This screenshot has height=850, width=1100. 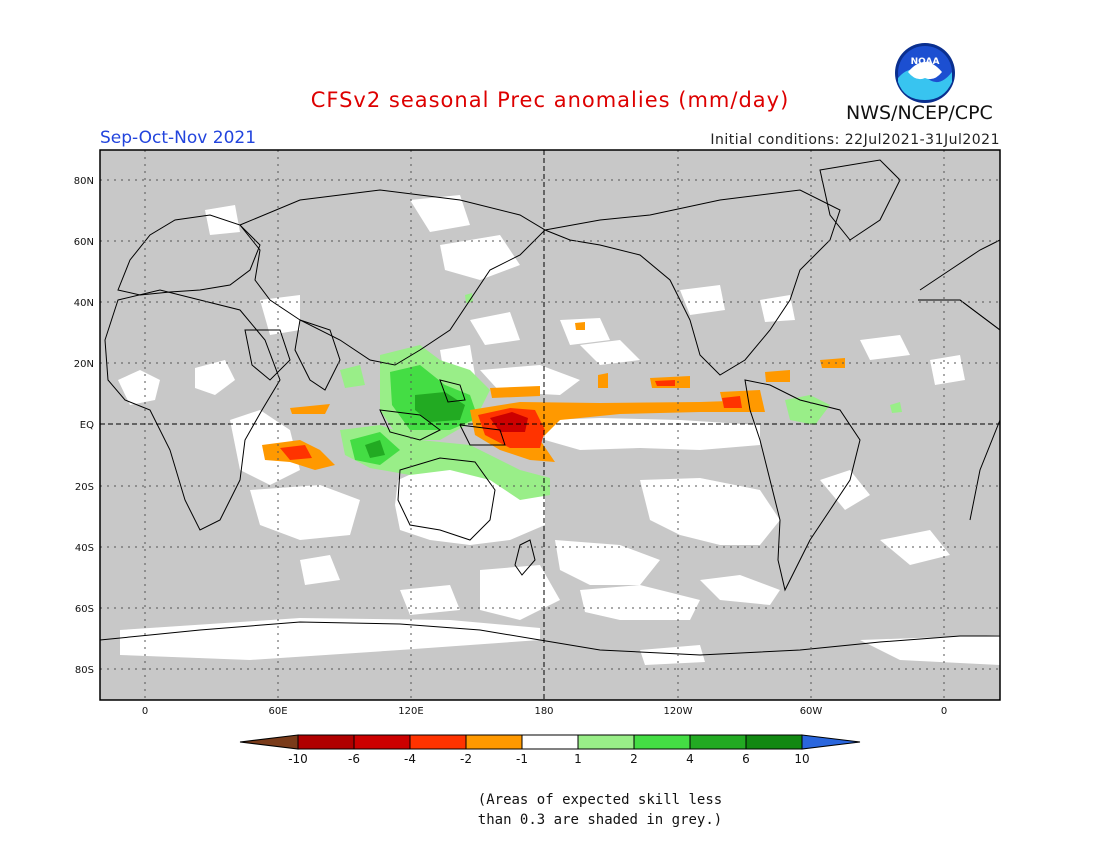 I want to click on lat-label: 80S, so click(x=84, y=670).